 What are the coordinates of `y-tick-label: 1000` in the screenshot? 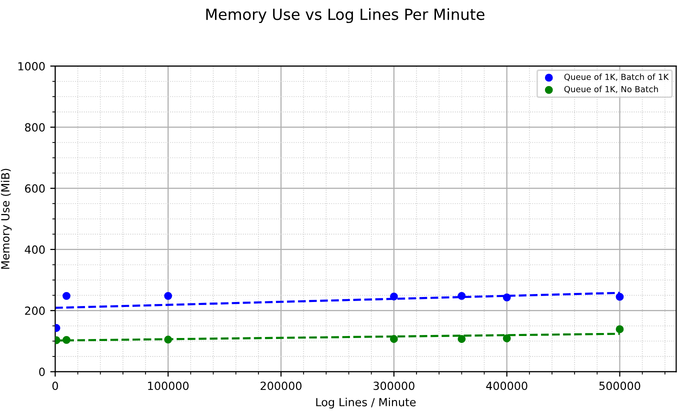 It's located at (31, 66).